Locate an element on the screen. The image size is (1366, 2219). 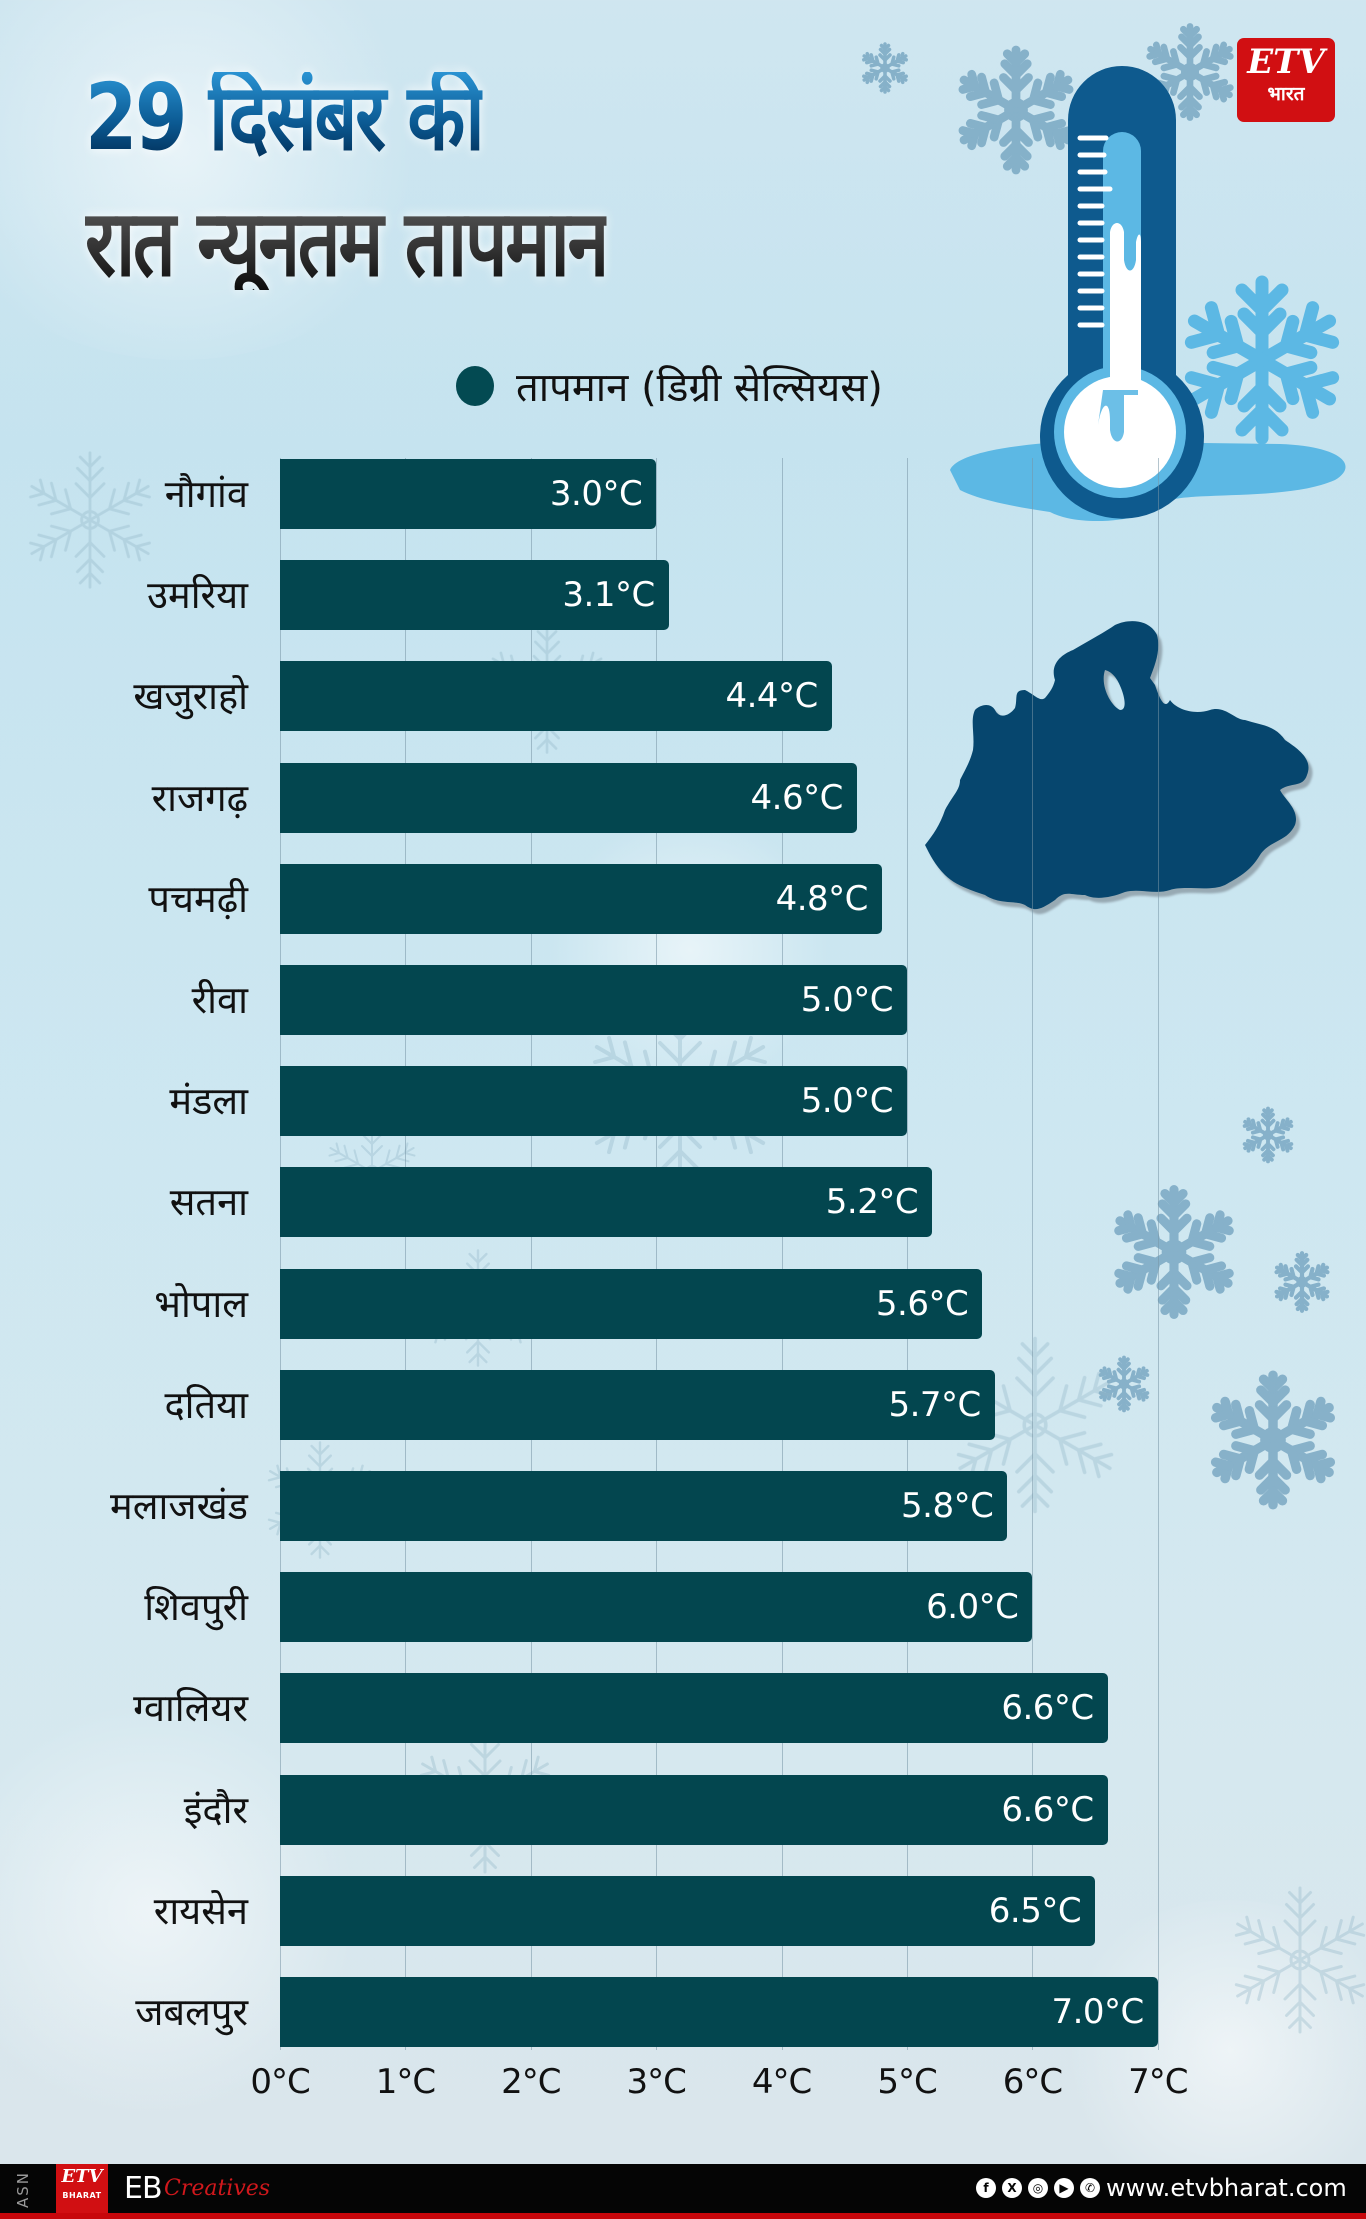
city-label: सतना is located at coordinates (208, 1202).